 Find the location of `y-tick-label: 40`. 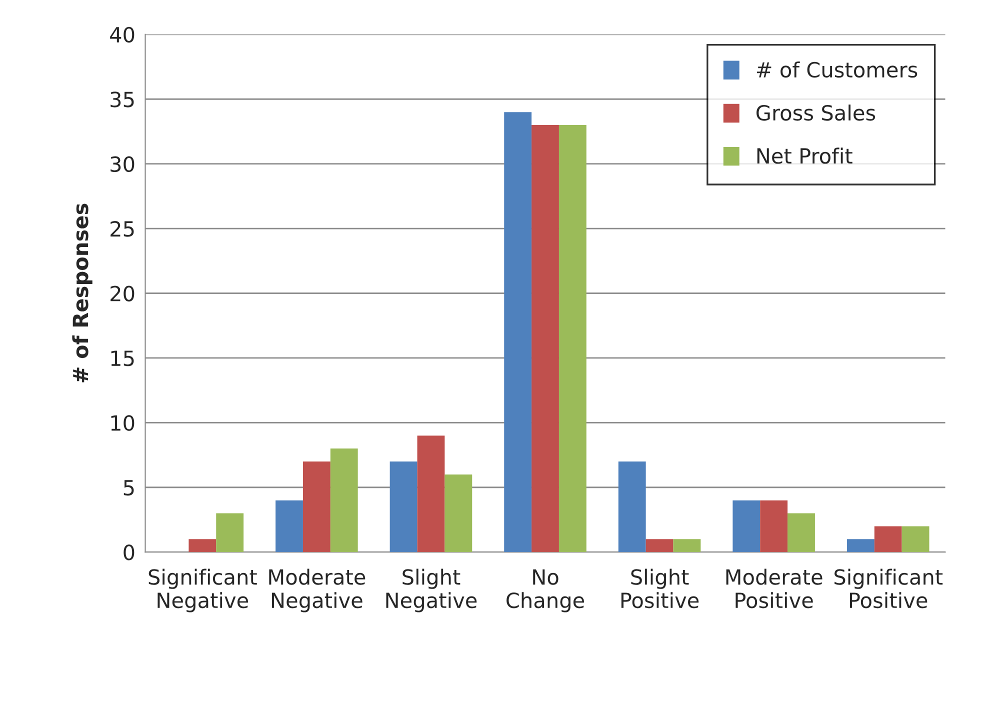

y-tick-label: 40 is located at coordinates (122, 34).